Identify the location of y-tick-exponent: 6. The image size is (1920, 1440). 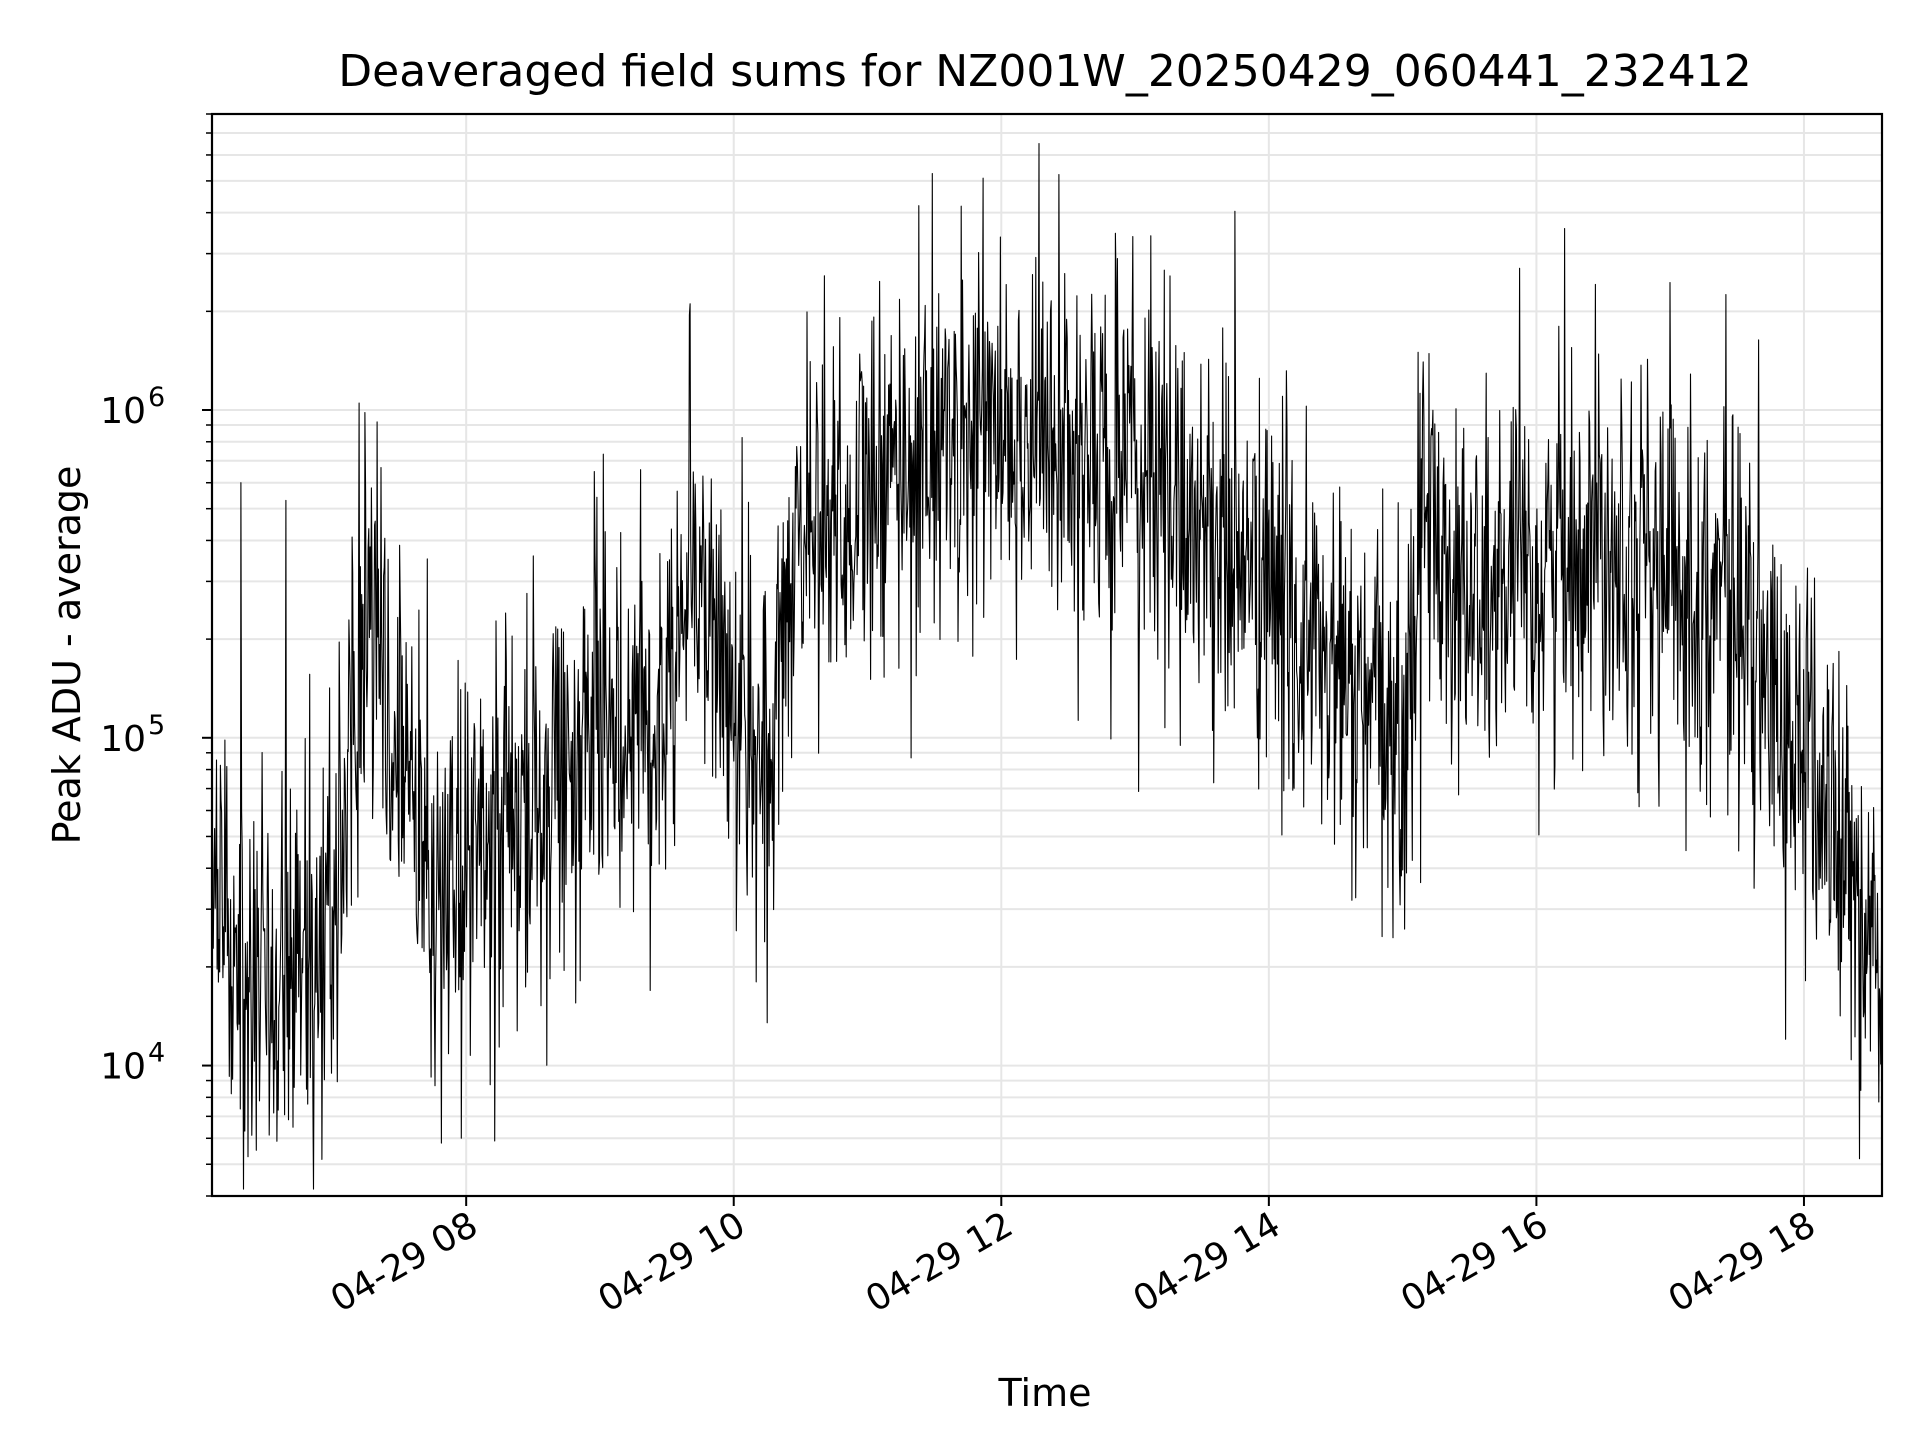
(156, 397).